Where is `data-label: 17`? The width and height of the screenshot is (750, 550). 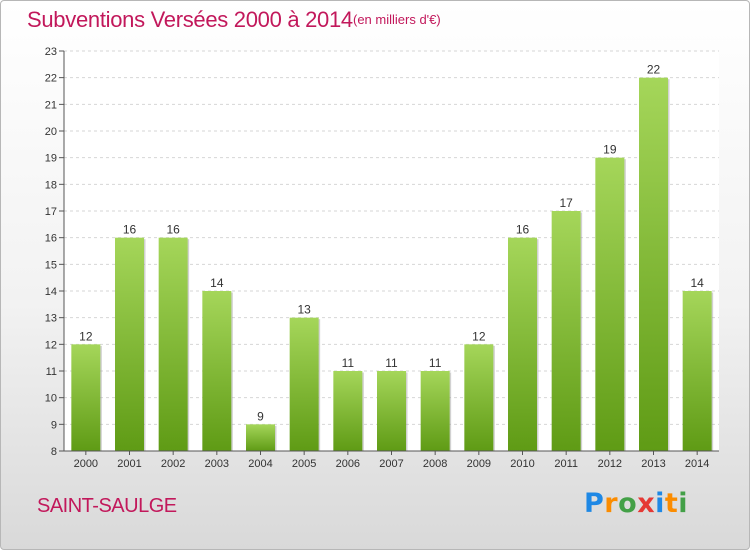
data-label: 17 is located at coordinates (566, 203).